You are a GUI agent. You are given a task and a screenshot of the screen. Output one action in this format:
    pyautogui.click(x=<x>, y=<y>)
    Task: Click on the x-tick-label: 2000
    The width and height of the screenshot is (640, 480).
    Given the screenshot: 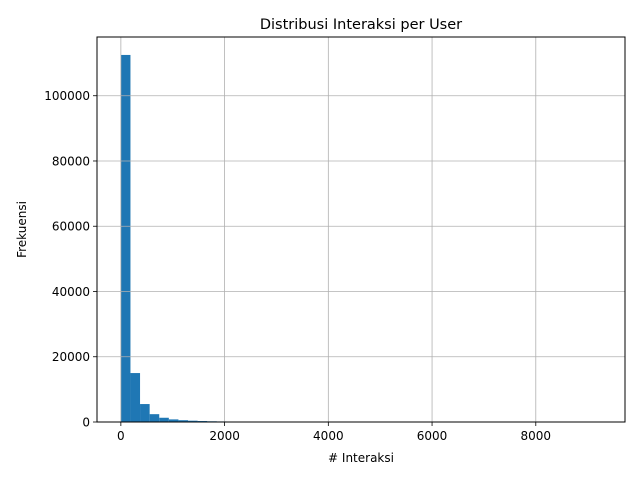 What is the action you would take?
    pyautogui.click(x=224, y=436)
    